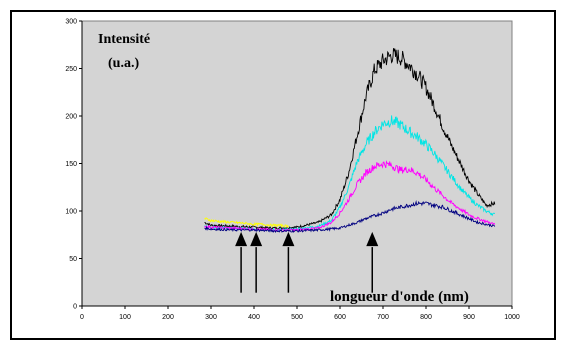 This screenshot has height=356, width=576. What do you see at coordinates (75, 307) in the screenshot?
I see `y-tick-label: 0` at bounding box center [75, 307].